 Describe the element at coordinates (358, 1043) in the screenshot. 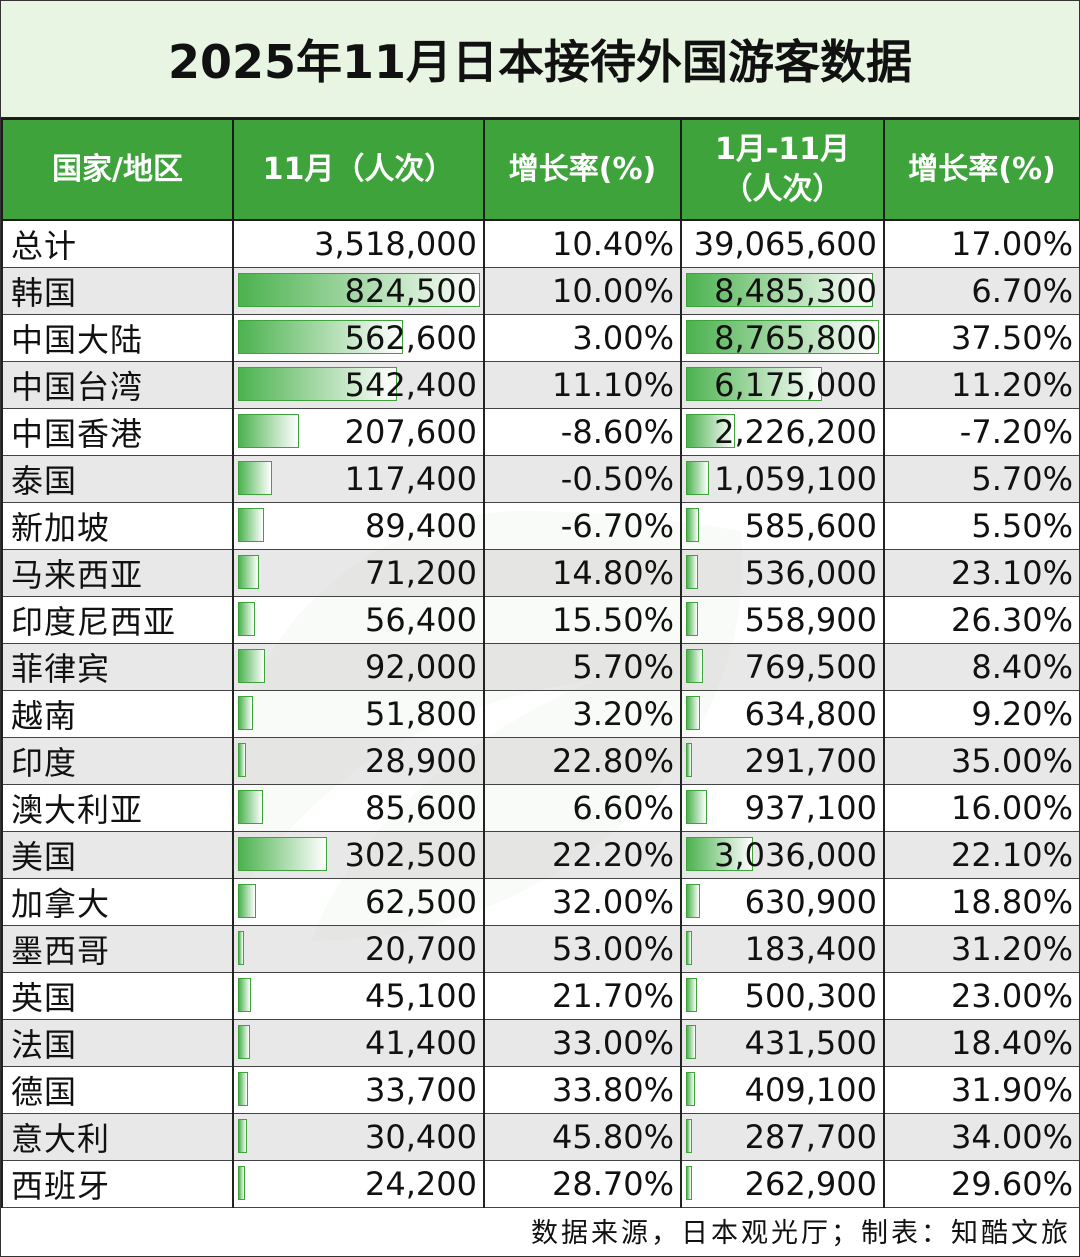

I see `november-visitors-cell: 41,400` at that location.